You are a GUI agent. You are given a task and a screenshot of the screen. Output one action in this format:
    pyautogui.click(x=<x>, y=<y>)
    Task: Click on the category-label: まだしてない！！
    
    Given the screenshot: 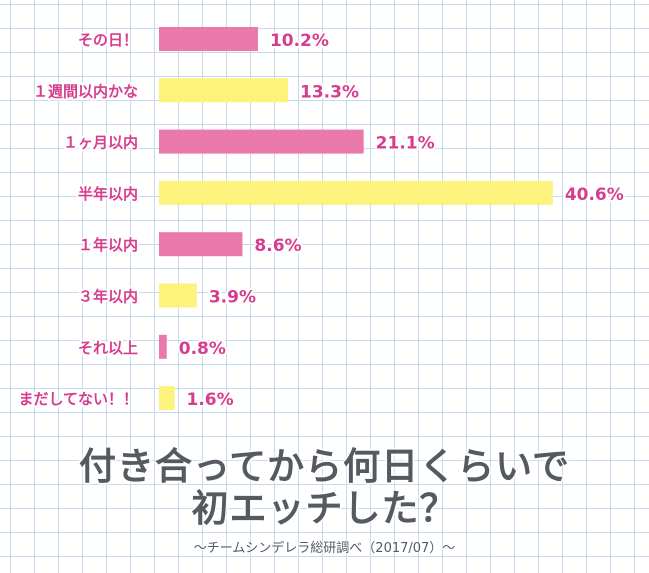 What is the action you would take?
    pyautogui.click(x=78, y=399)
    